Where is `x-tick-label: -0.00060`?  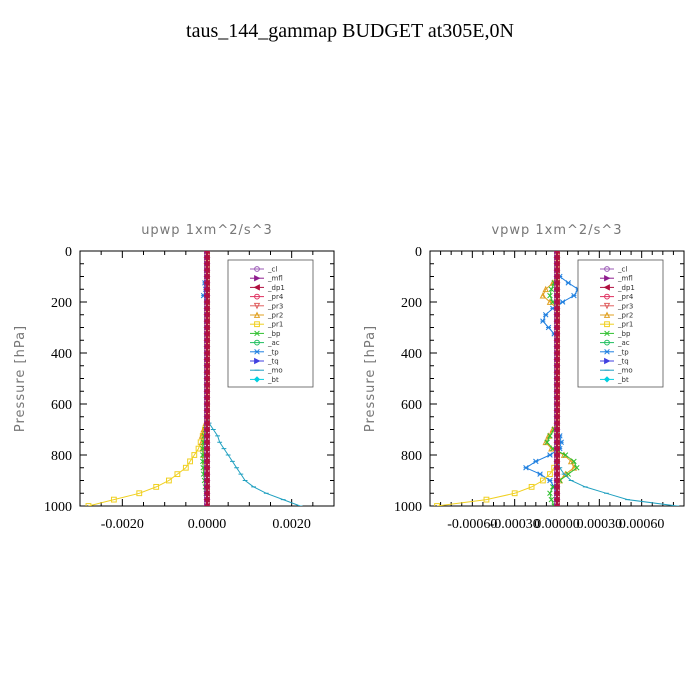 x-tick-label: -0.00060 is located at coordinates (472, 524).